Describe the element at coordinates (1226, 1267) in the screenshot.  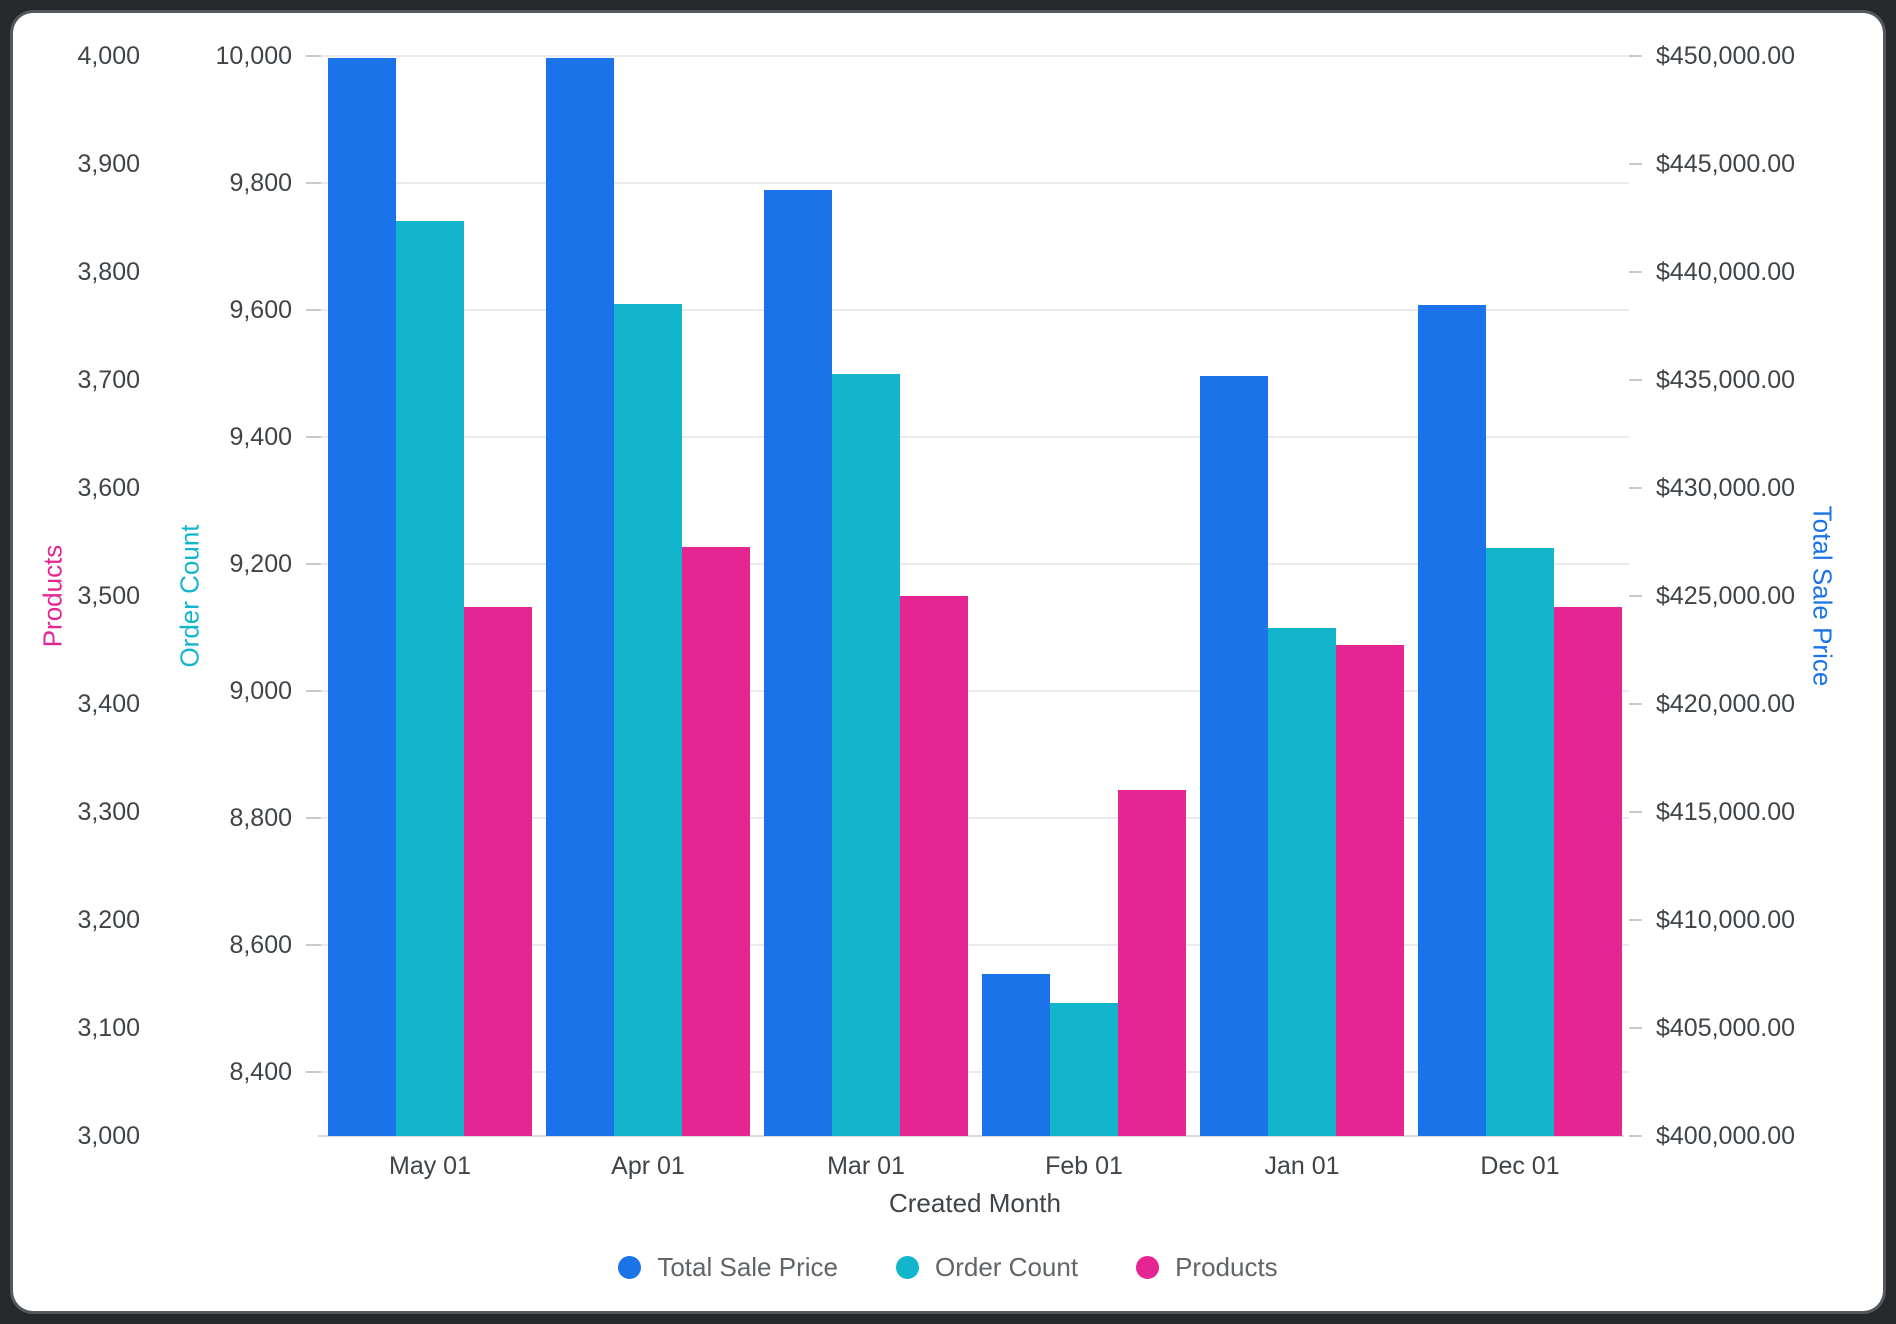
I see `legend-label: Products` at that location.